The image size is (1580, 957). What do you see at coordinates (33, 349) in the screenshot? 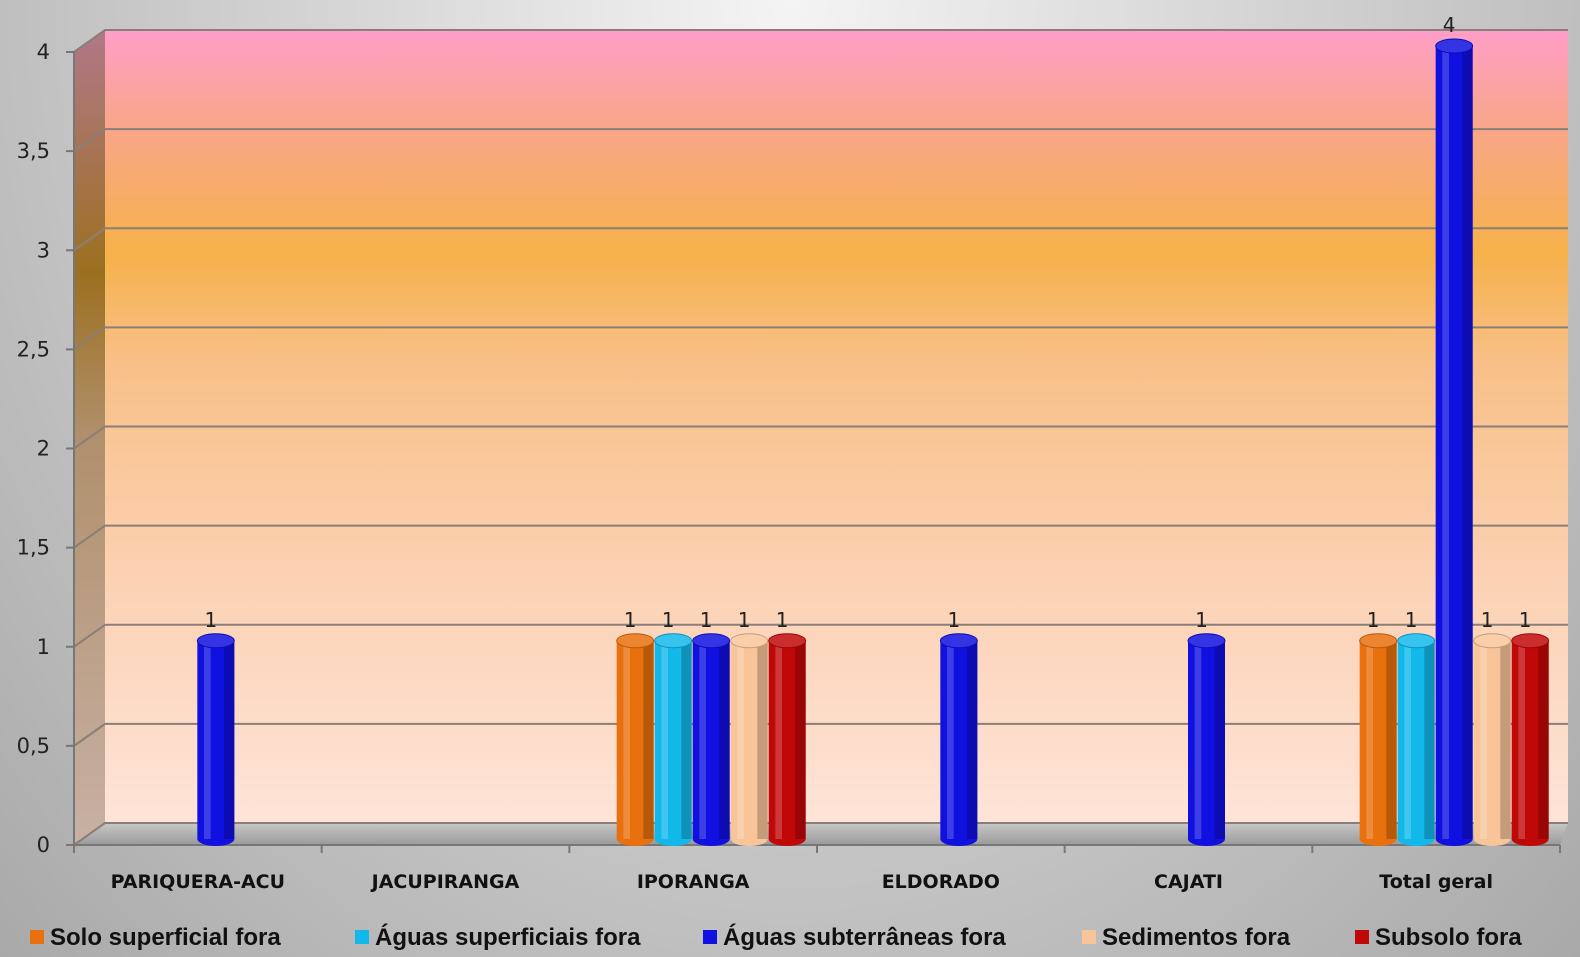
I see `y-tick-label: 2,5` at bounding box center [33, 349].